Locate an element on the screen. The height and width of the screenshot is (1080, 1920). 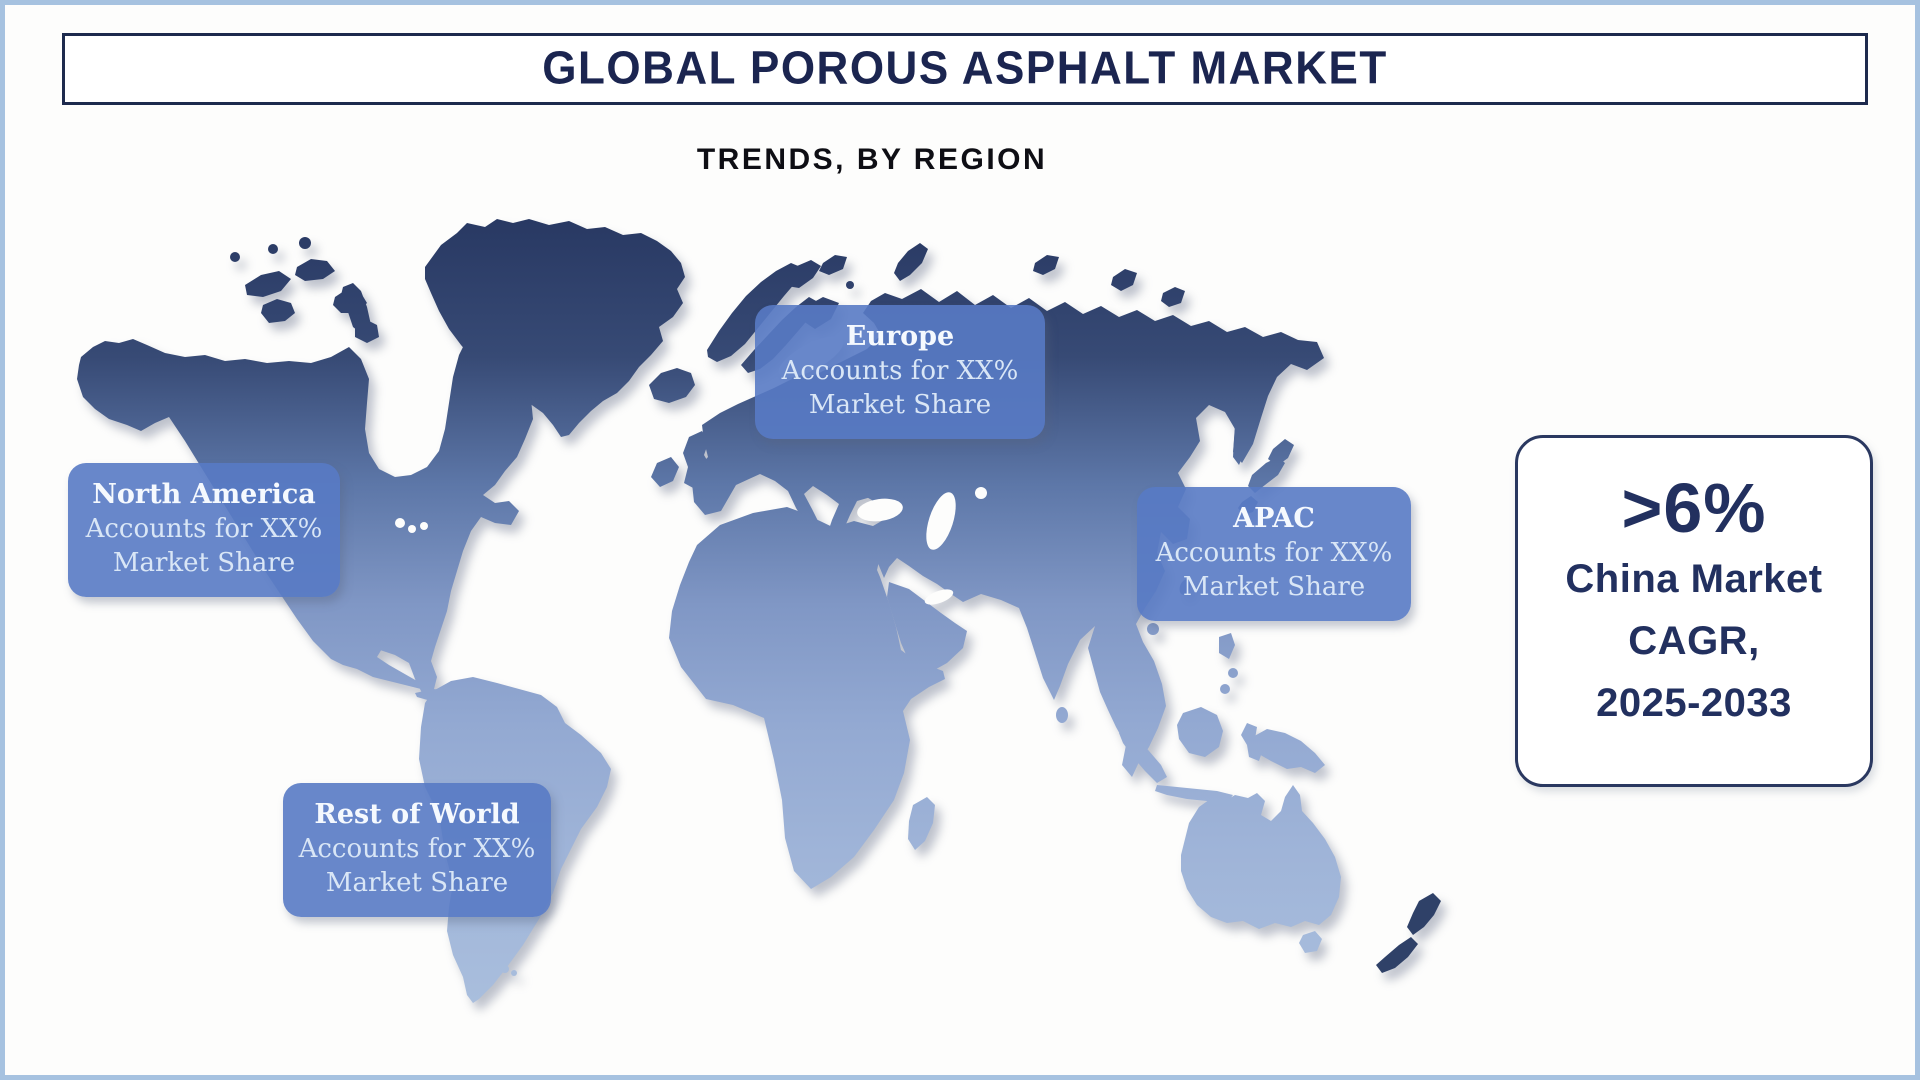
scandinavia is located at coordinates (773, 318).